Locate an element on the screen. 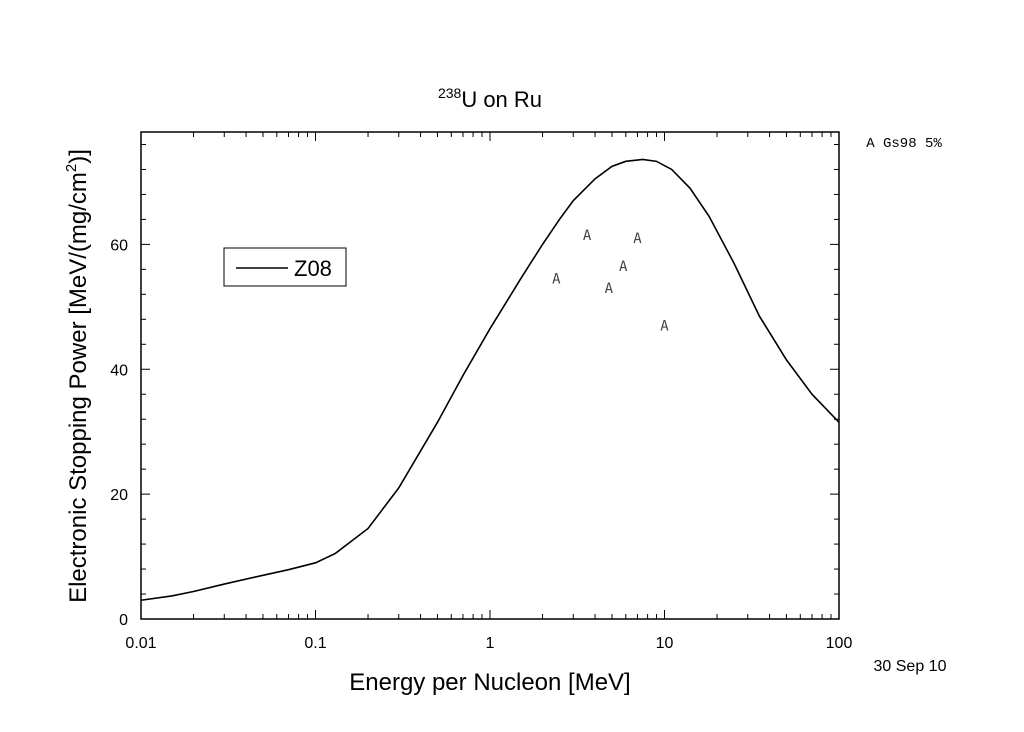 The image size is (1024, 732). y-tick-label: 20 is located at coordinates (119, 495).